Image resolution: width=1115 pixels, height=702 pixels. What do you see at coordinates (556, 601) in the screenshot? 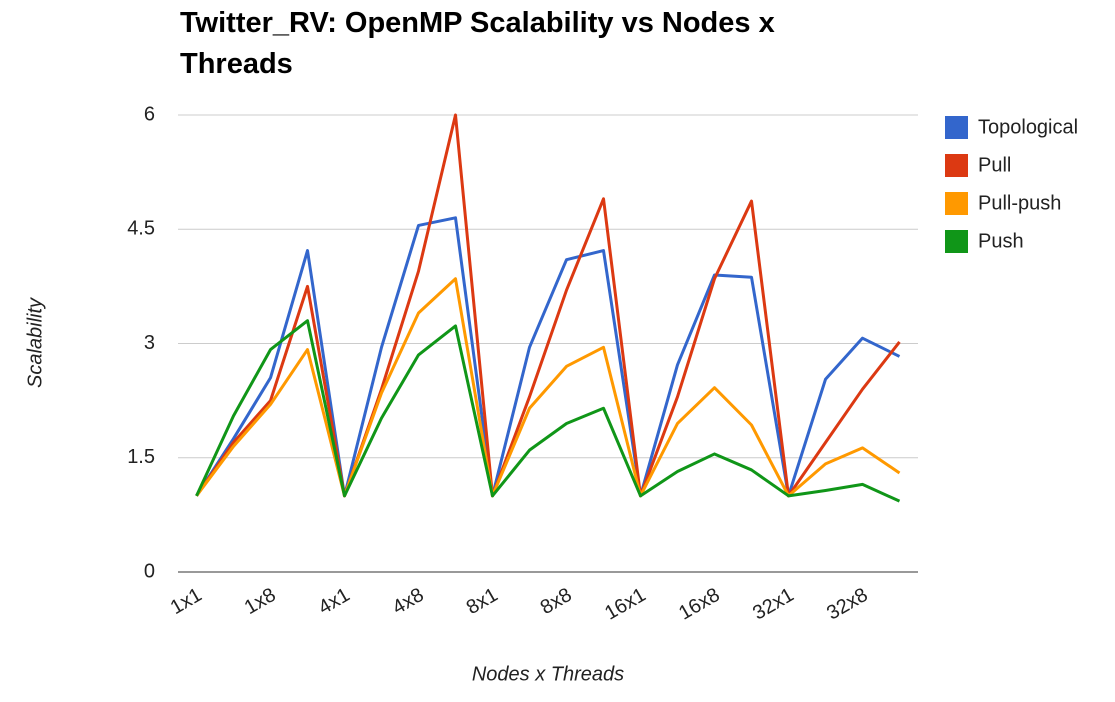
I see `x-tick-label: 8x8` at bounding box center [556, 601].